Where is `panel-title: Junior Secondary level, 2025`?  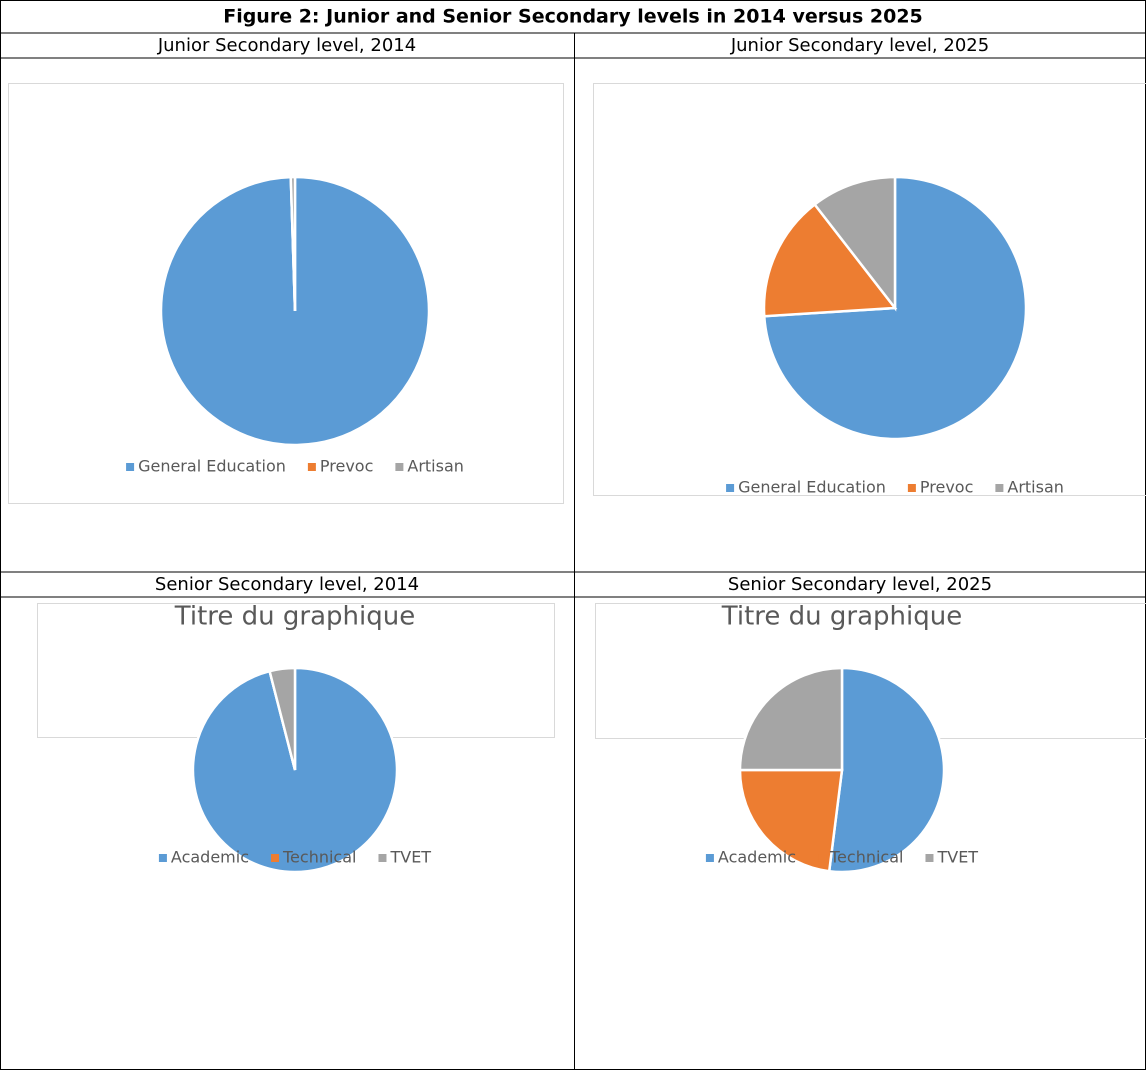 panel-title: Junior Secondary level, 2025 is located at coordinates (859, 45).